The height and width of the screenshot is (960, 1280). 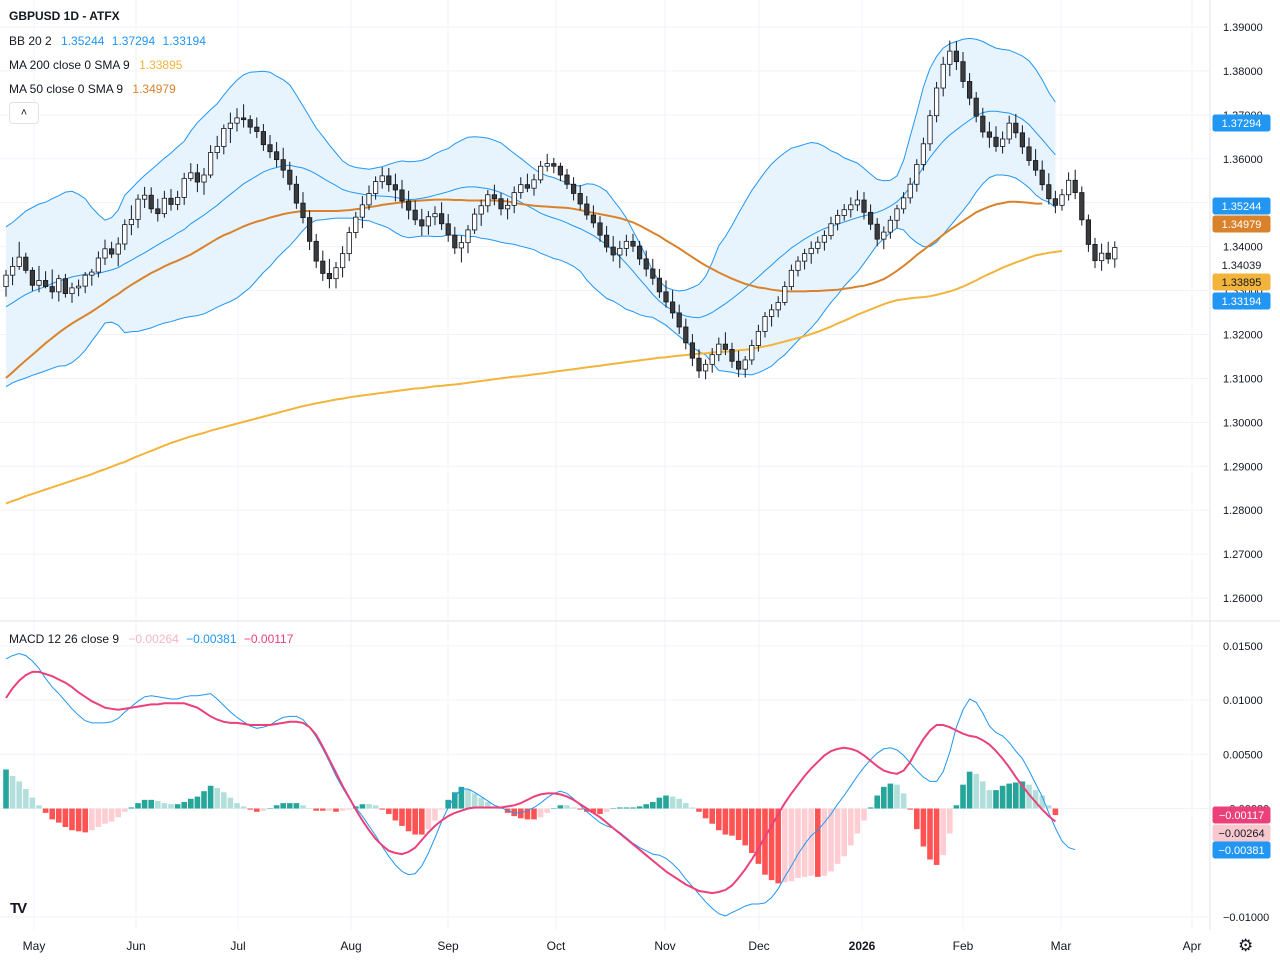 What do you see at coordinates (94, 89) in the screenshot?
I see `ma50-legend: MA 50 close 0 SMA 9 1.34979` at bounding box center [94, 89].